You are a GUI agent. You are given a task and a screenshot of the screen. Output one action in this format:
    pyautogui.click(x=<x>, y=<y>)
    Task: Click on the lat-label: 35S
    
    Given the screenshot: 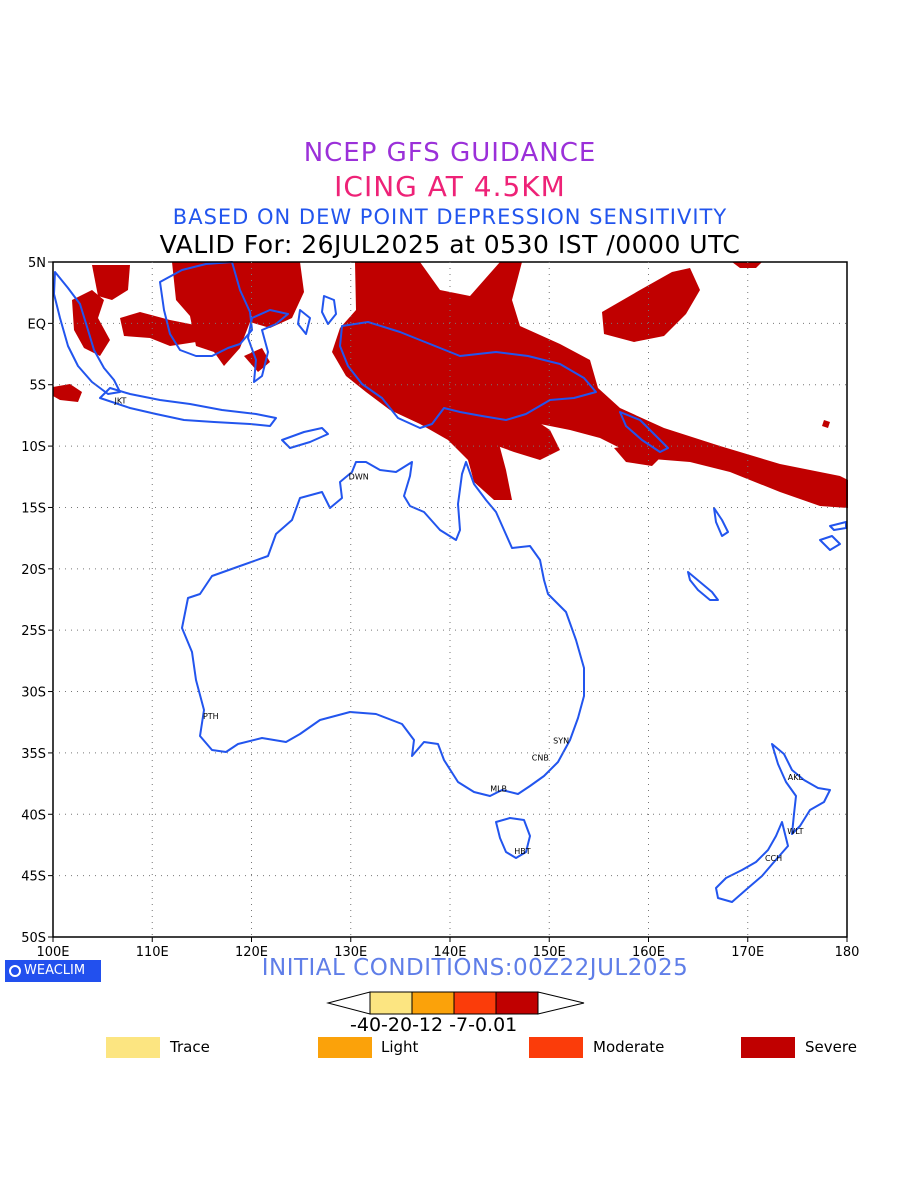 What is the action you would take?
    pyautogui.click(x=33, y=754)
    